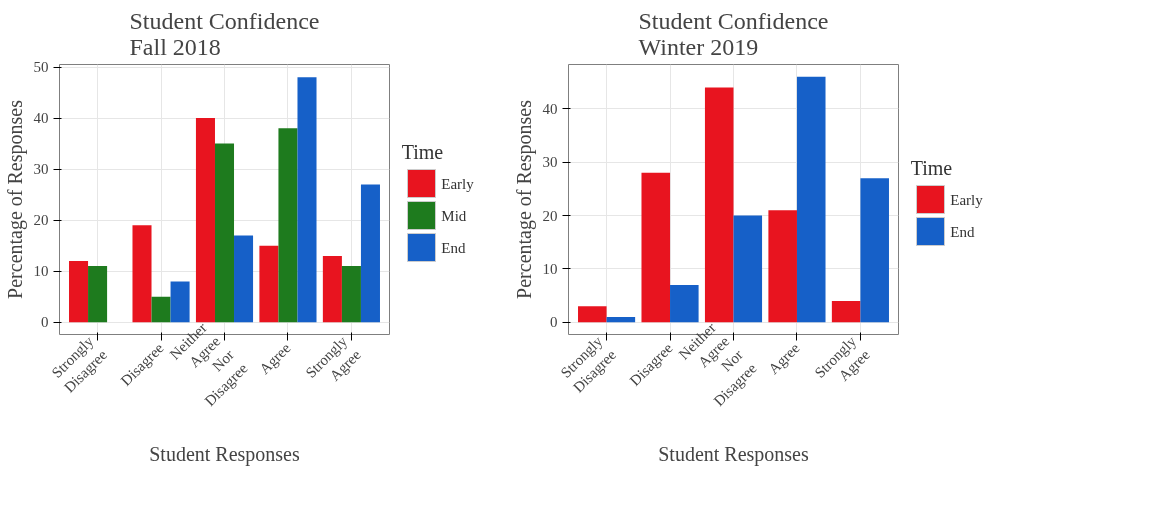  I want to click on chart-title: Student Confidence Winter 2019, so click(733, 33).